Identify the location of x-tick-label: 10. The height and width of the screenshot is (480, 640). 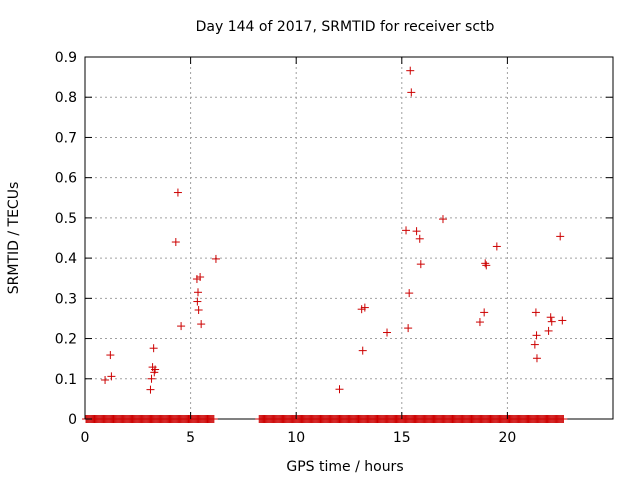
(296, 438).